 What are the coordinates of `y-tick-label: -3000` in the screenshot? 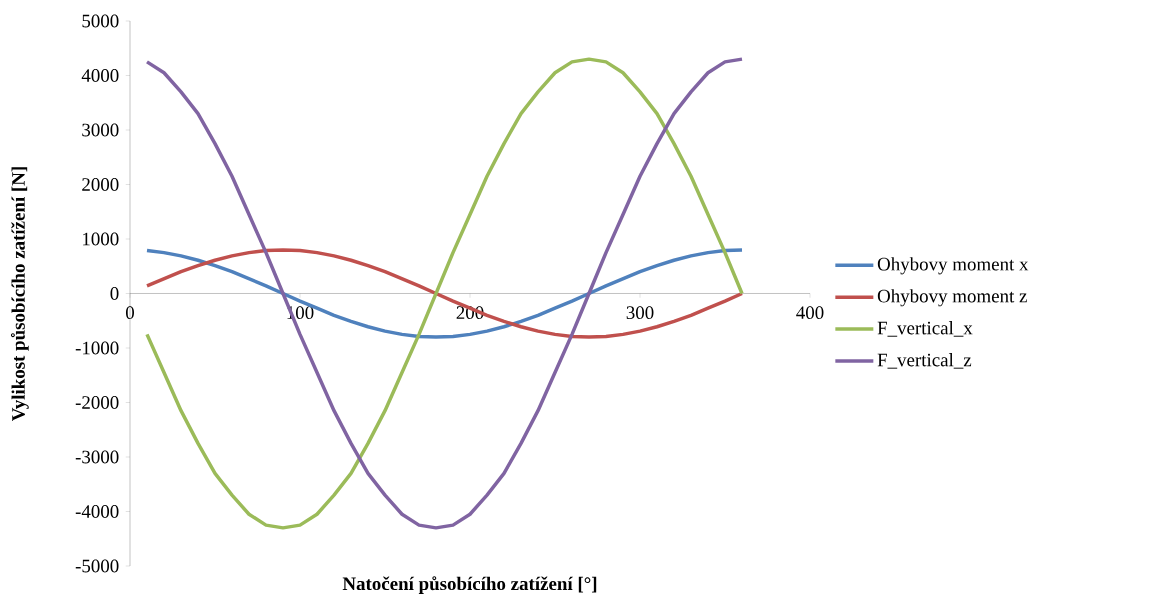 It's located at (97, 457).